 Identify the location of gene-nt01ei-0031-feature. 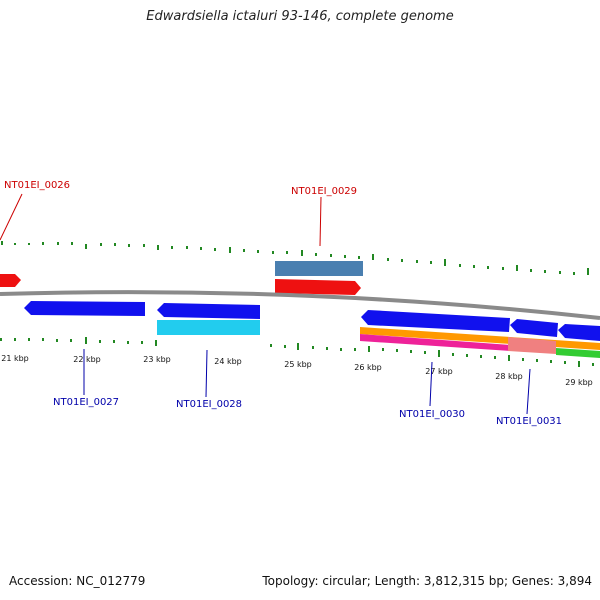
(534, 328).